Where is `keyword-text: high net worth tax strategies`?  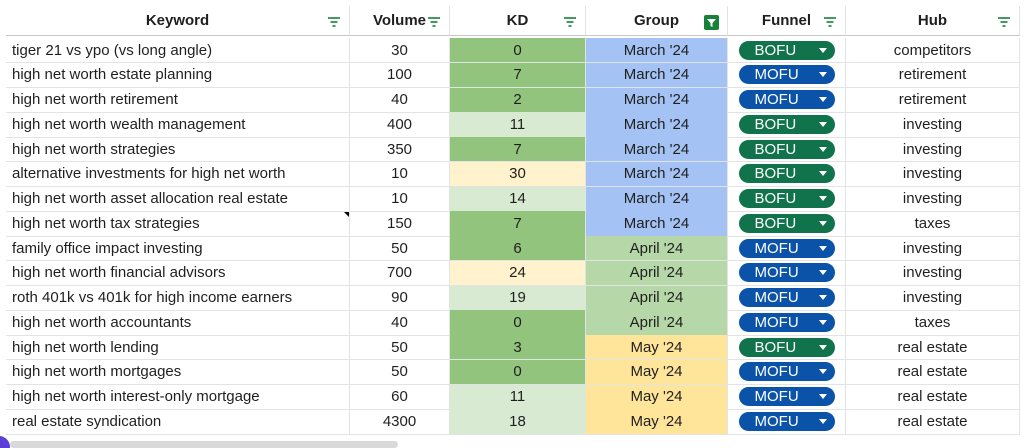
keyword-text: high net worth tax strategies is located at coordinates (106, 223).